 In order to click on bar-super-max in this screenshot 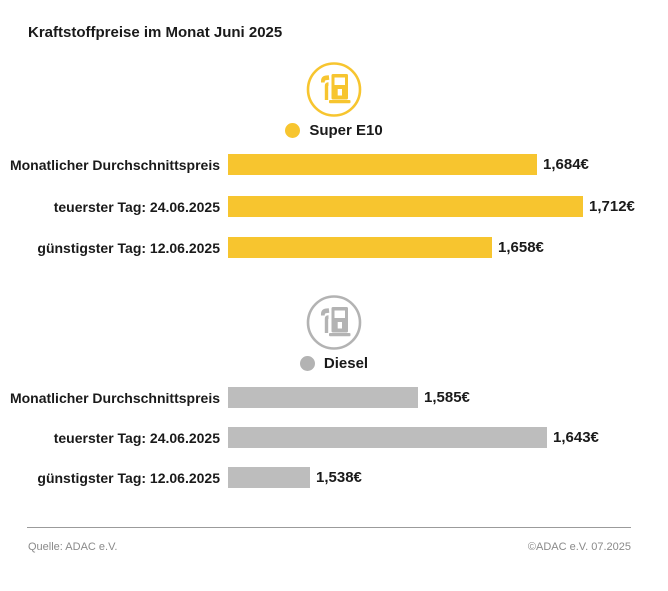, I will do `click(405, 206)`.